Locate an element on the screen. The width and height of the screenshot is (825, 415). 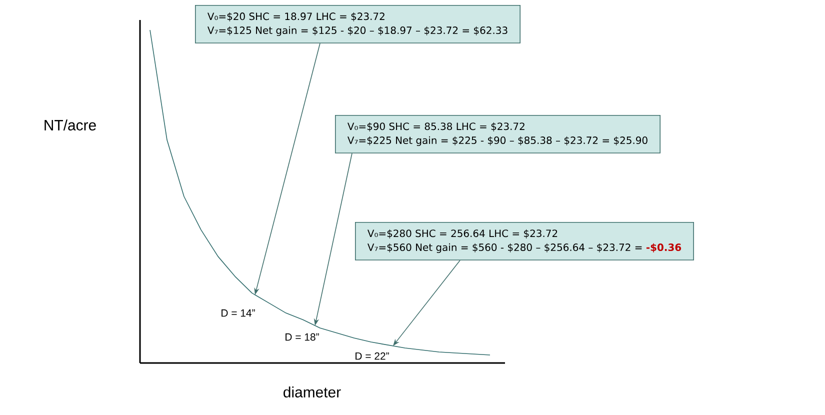
text: V₀=$20 SHC = 18.97 LHC = $23.72 is located at coordinates (295, 17).